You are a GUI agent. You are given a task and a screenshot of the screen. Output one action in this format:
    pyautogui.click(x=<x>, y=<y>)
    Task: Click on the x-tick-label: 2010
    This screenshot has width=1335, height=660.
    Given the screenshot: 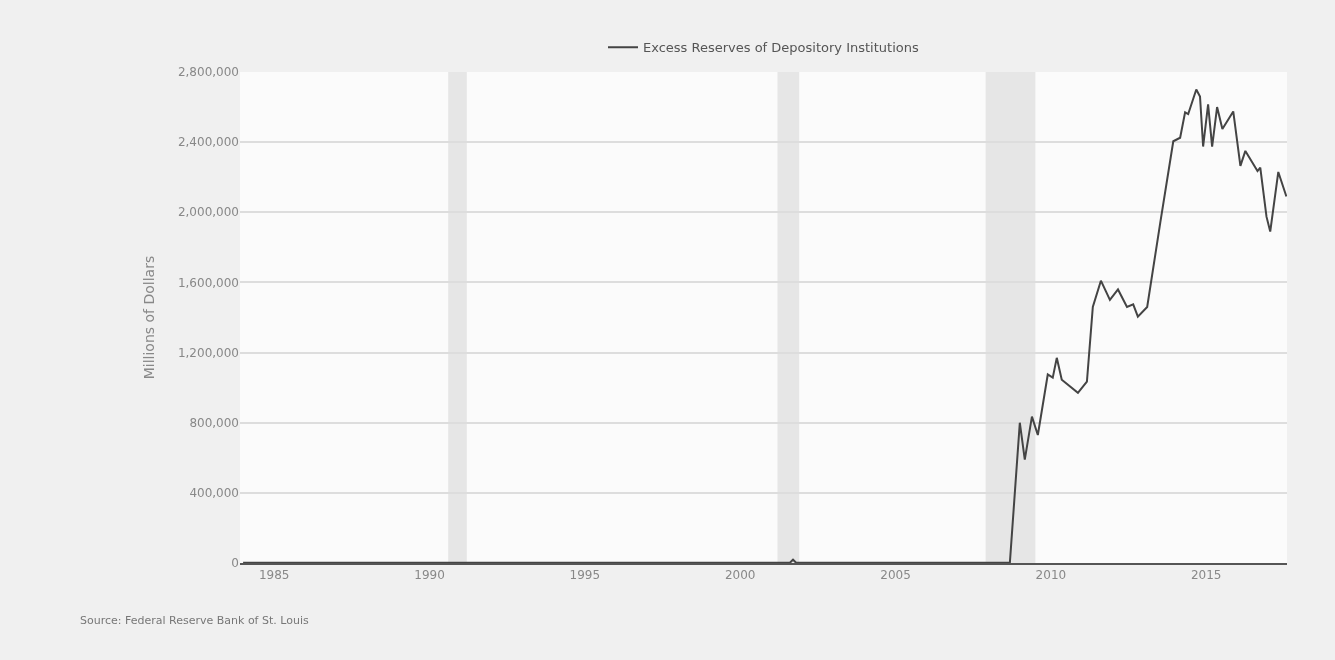 What is the action you would take?
    pyautogui.click(x=1051, y=575)
    